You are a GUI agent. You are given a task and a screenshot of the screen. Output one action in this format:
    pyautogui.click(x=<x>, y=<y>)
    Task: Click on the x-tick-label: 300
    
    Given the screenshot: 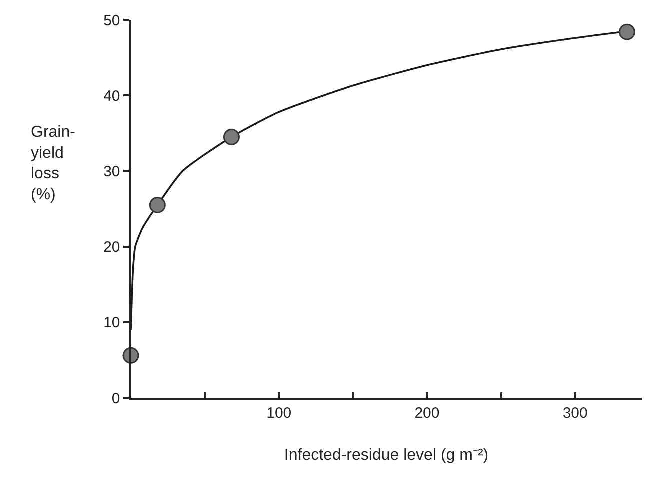 What is the action you would take?
    pyautogui.click(x=575, y=413)
    